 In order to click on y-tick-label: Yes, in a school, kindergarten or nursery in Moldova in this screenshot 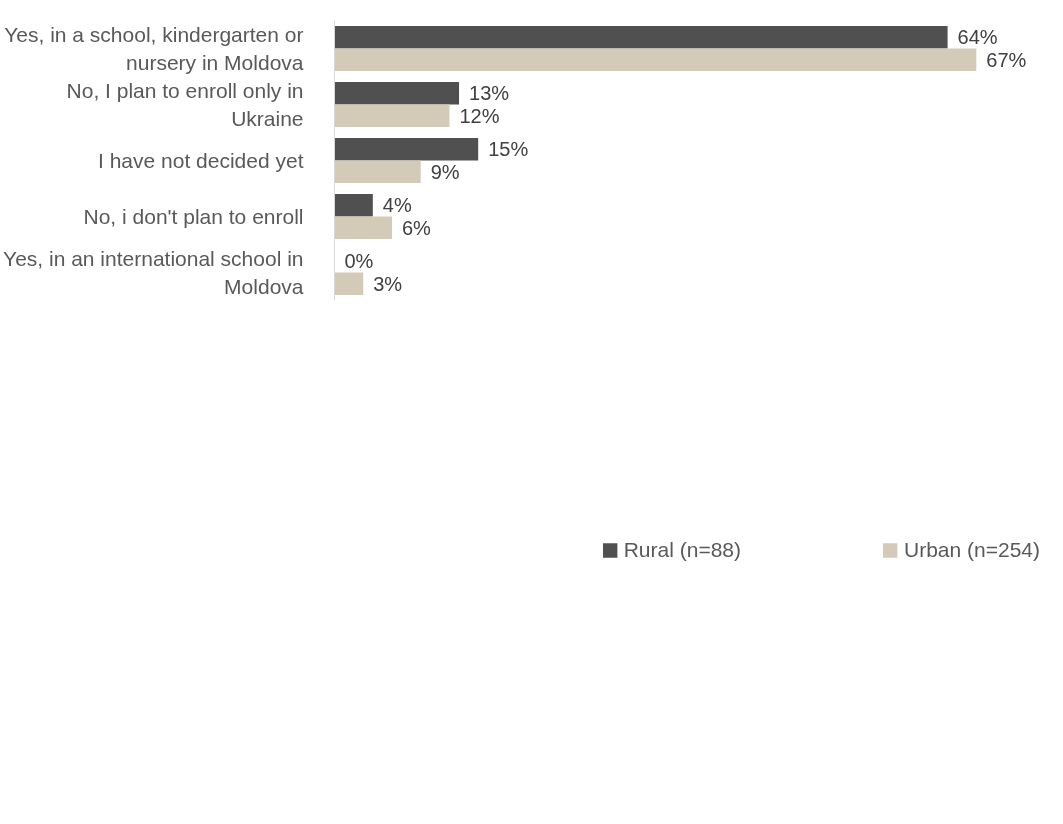, I will do `click(154, 48)`.